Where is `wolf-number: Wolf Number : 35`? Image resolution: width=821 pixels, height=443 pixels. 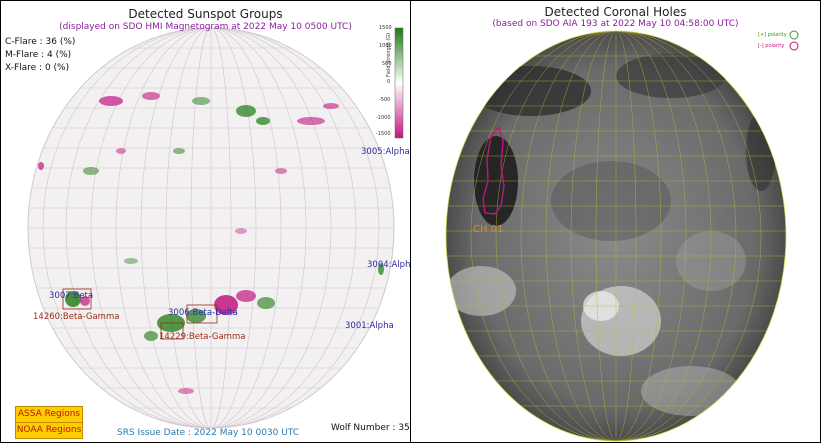
wolf-number: Wolf Number : 35 is located at coordinates (370, 428).